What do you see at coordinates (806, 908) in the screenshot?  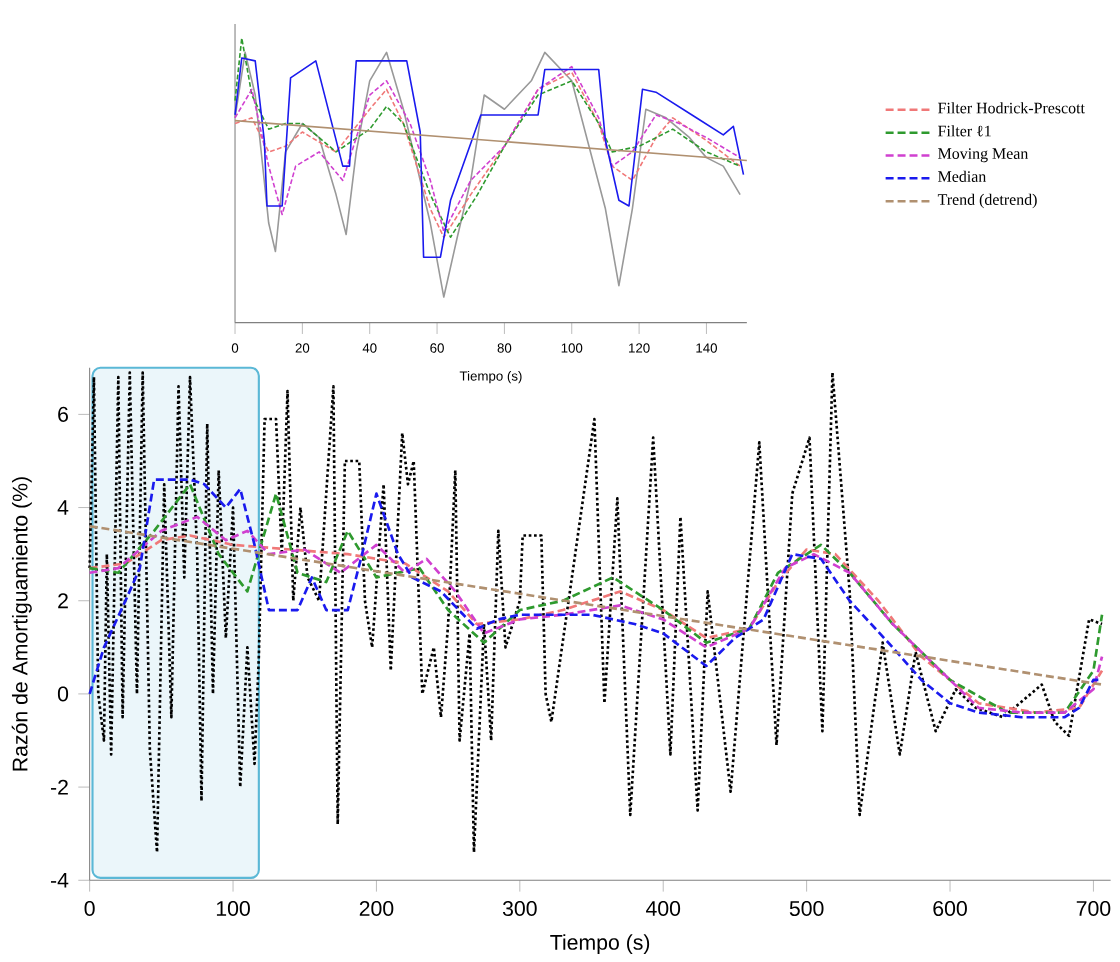 I see `x-tick-label: 500` at bounding box center [806, 908].